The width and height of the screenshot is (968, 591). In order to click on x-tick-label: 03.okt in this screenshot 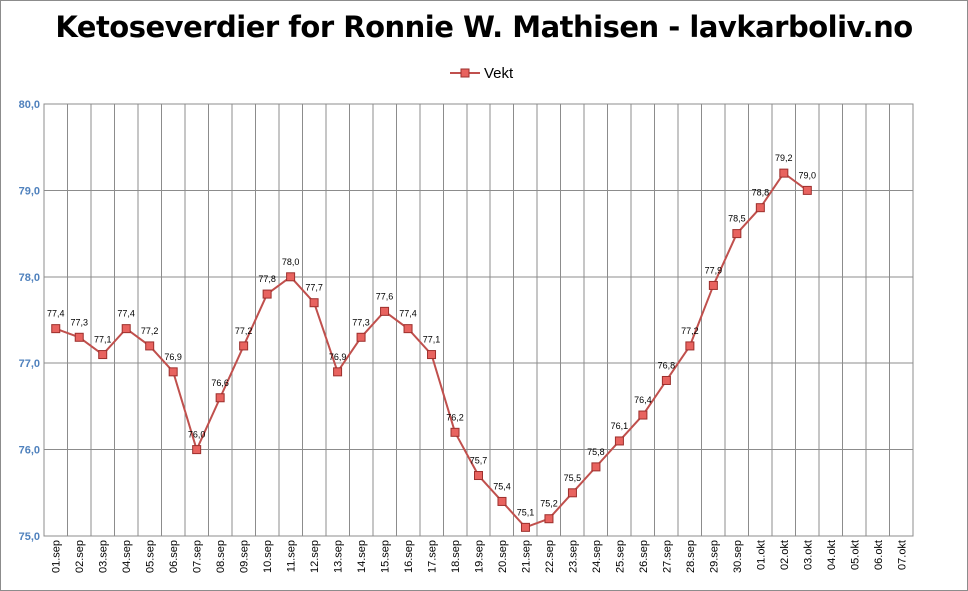, I will do `click(808, 555)`.